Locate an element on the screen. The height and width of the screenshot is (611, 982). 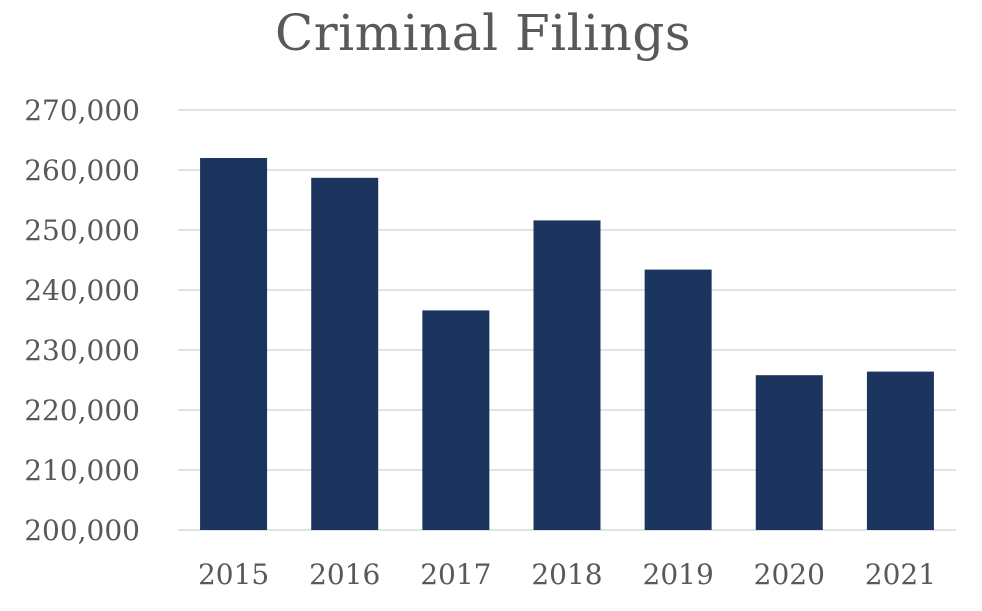
bar-2019 is located at coordinates (678, 399).